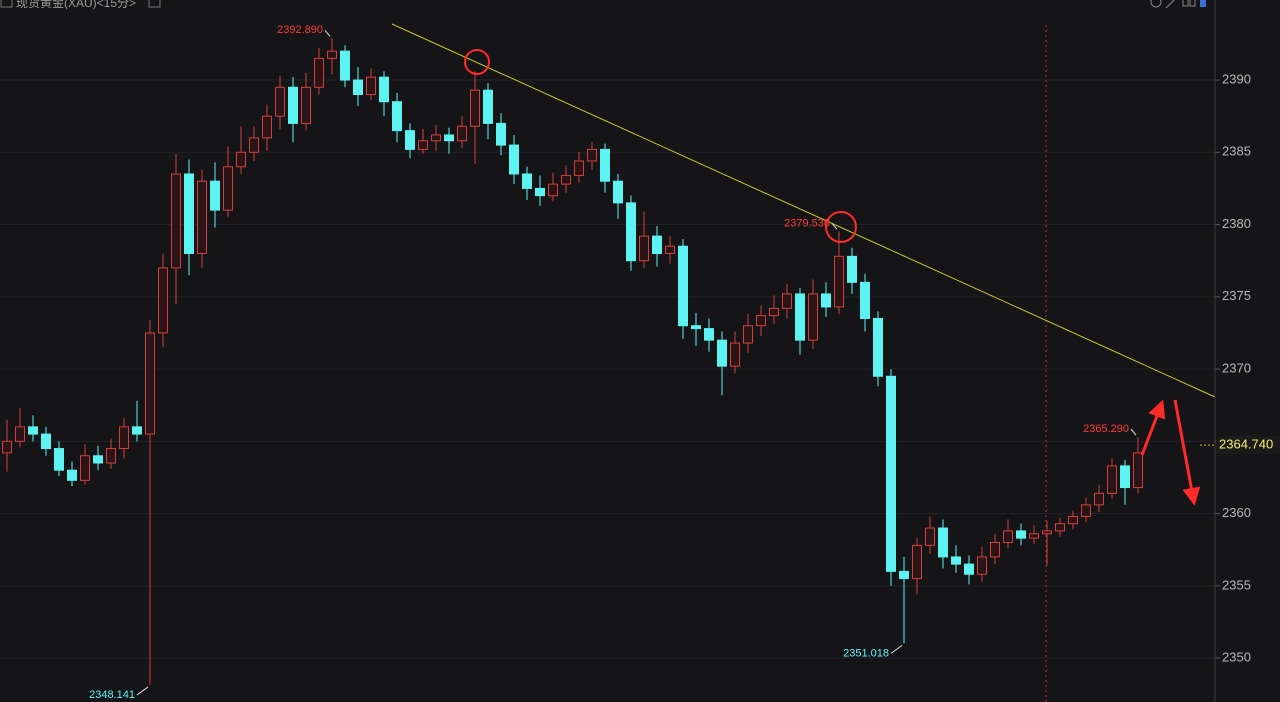 This screenshot has height=702, width=1280. Describe the element at coordinates (1178, 4) in the screenshot. I see `toolbar-icons` at that location.